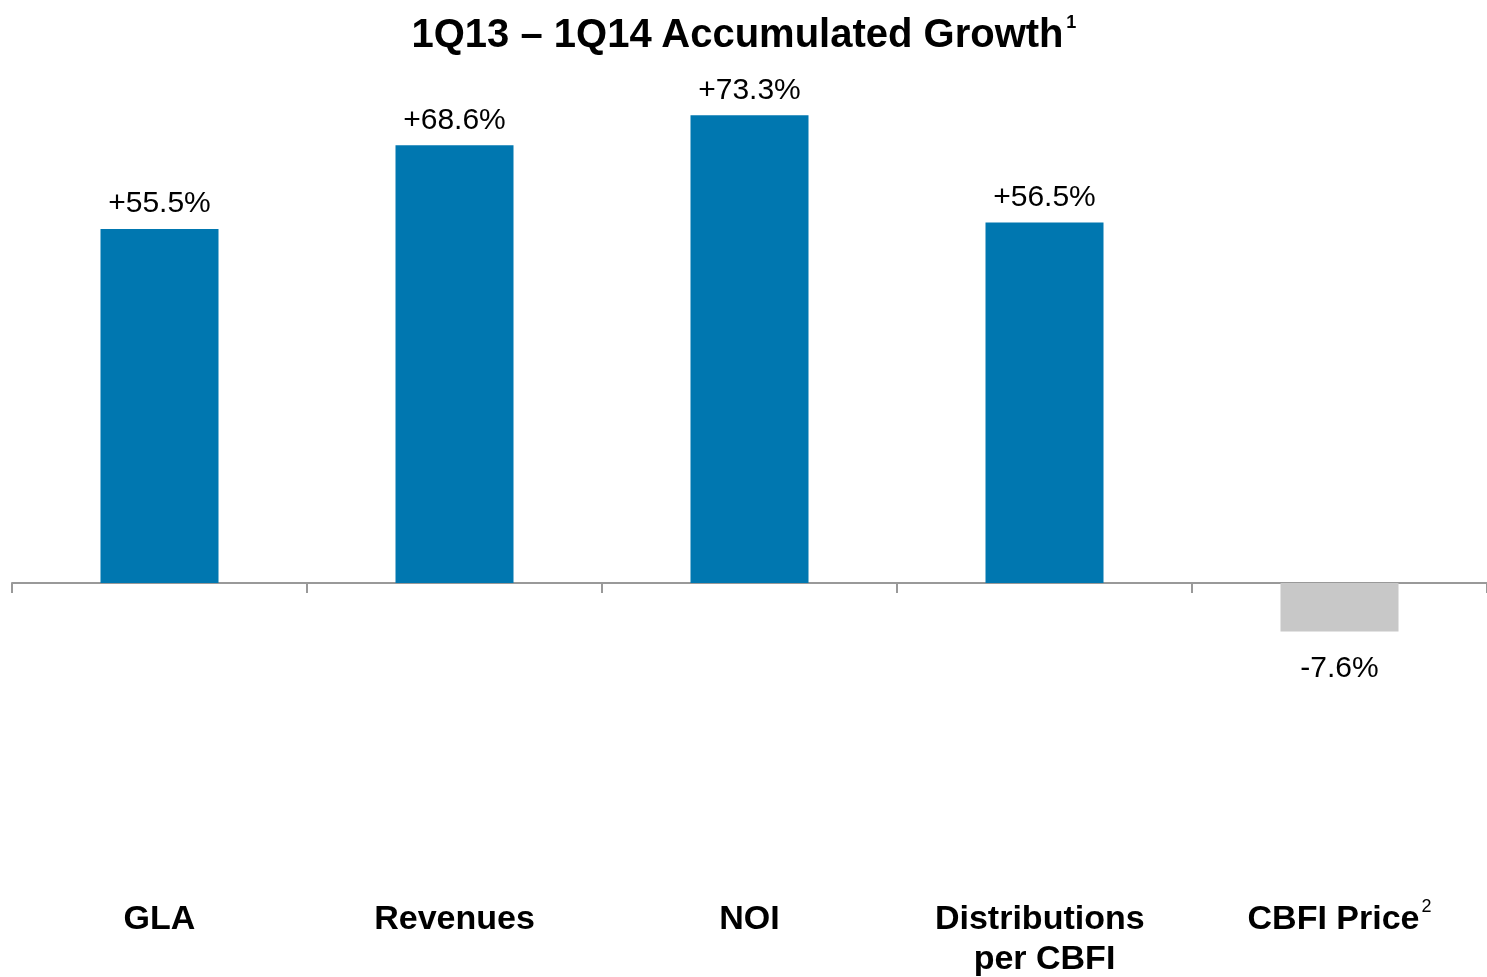 The height and width of the screenshot is (977, 1487). What do you see at coordinates (1044, 196) in the screenshot?
I see `data-label: +56.5%` at bounding box center [1044, 196].